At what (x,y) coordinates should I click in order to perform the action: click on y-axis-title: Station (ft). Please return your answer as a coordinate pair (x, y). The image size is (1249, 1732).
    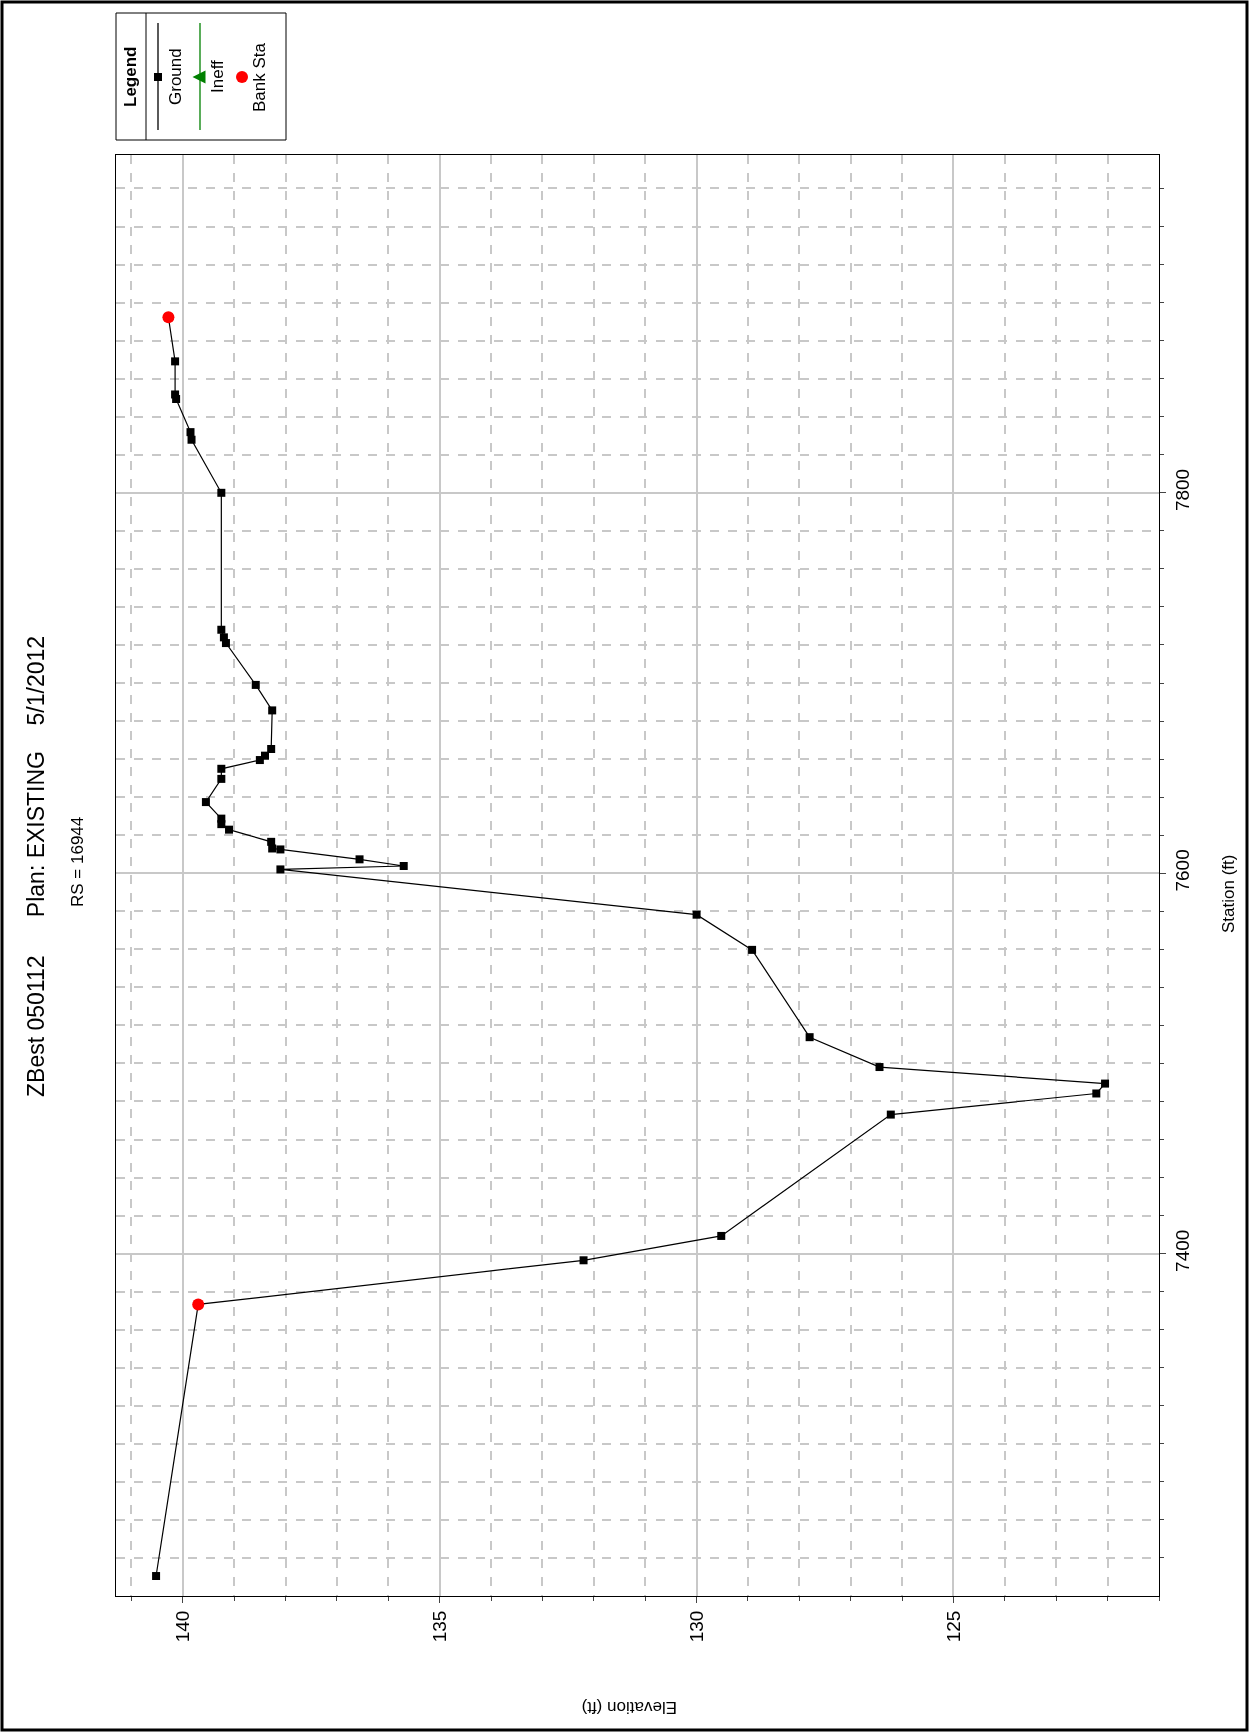
    Looking at the image, I should click on (1228, 893).